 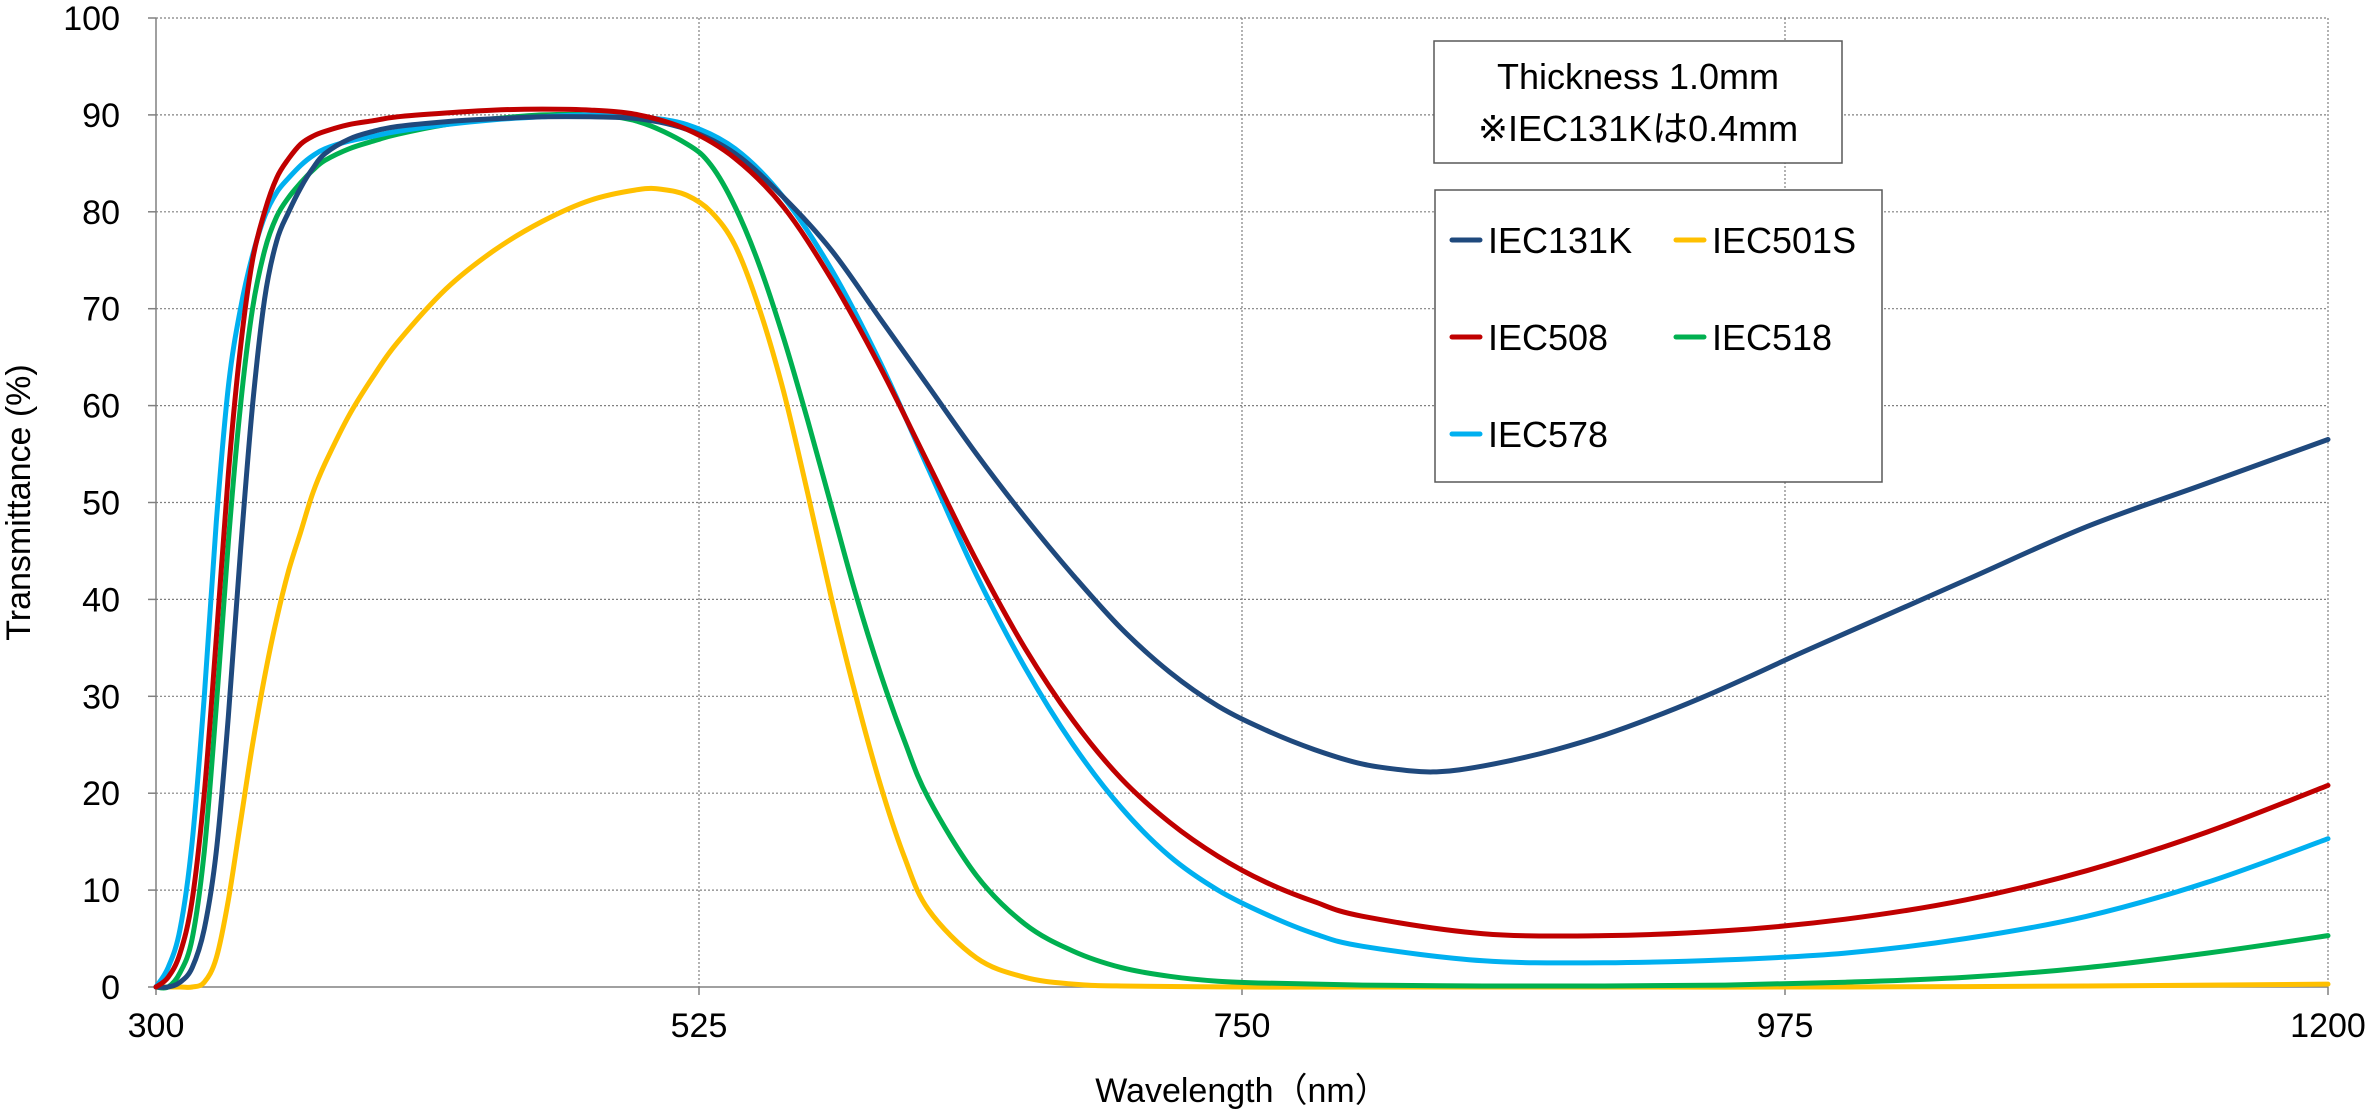 I want to click on y-tick-label-100: 100, so click(x=91, y=19).